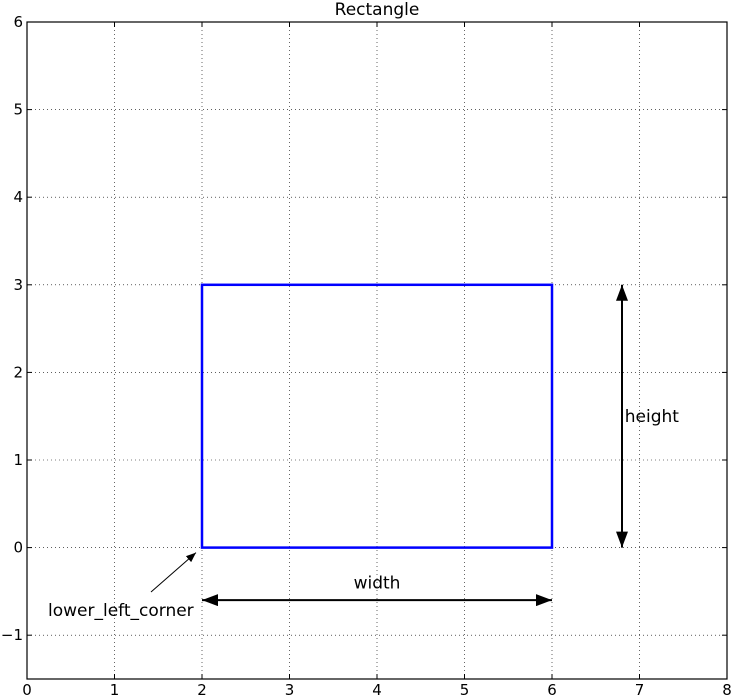  I want to click on x-tick-label: 6, so click(552, 689).